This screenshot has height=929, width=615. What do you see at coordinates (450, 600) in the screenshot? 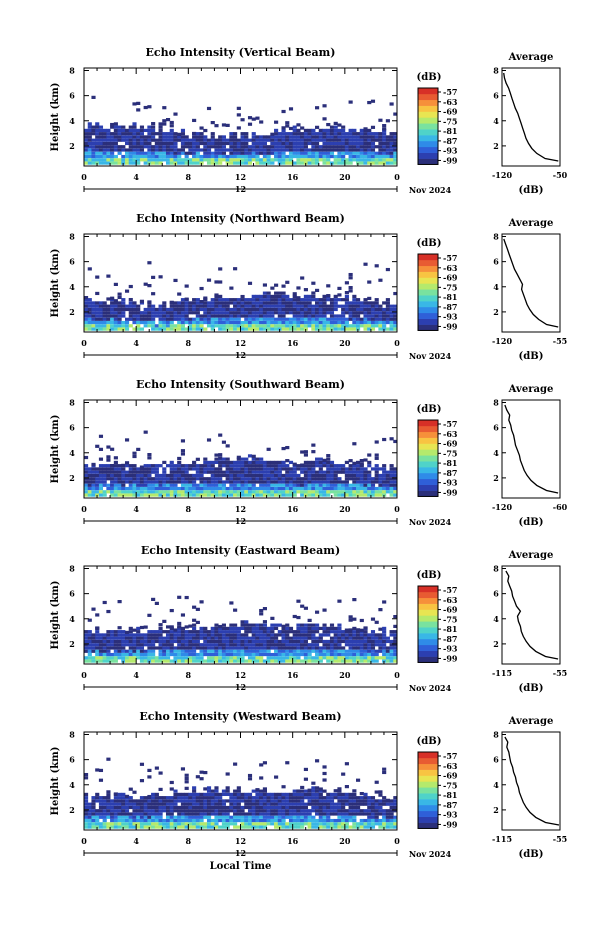
I see `colorbar-tick-label: -63` at bounding box center [450, 600].